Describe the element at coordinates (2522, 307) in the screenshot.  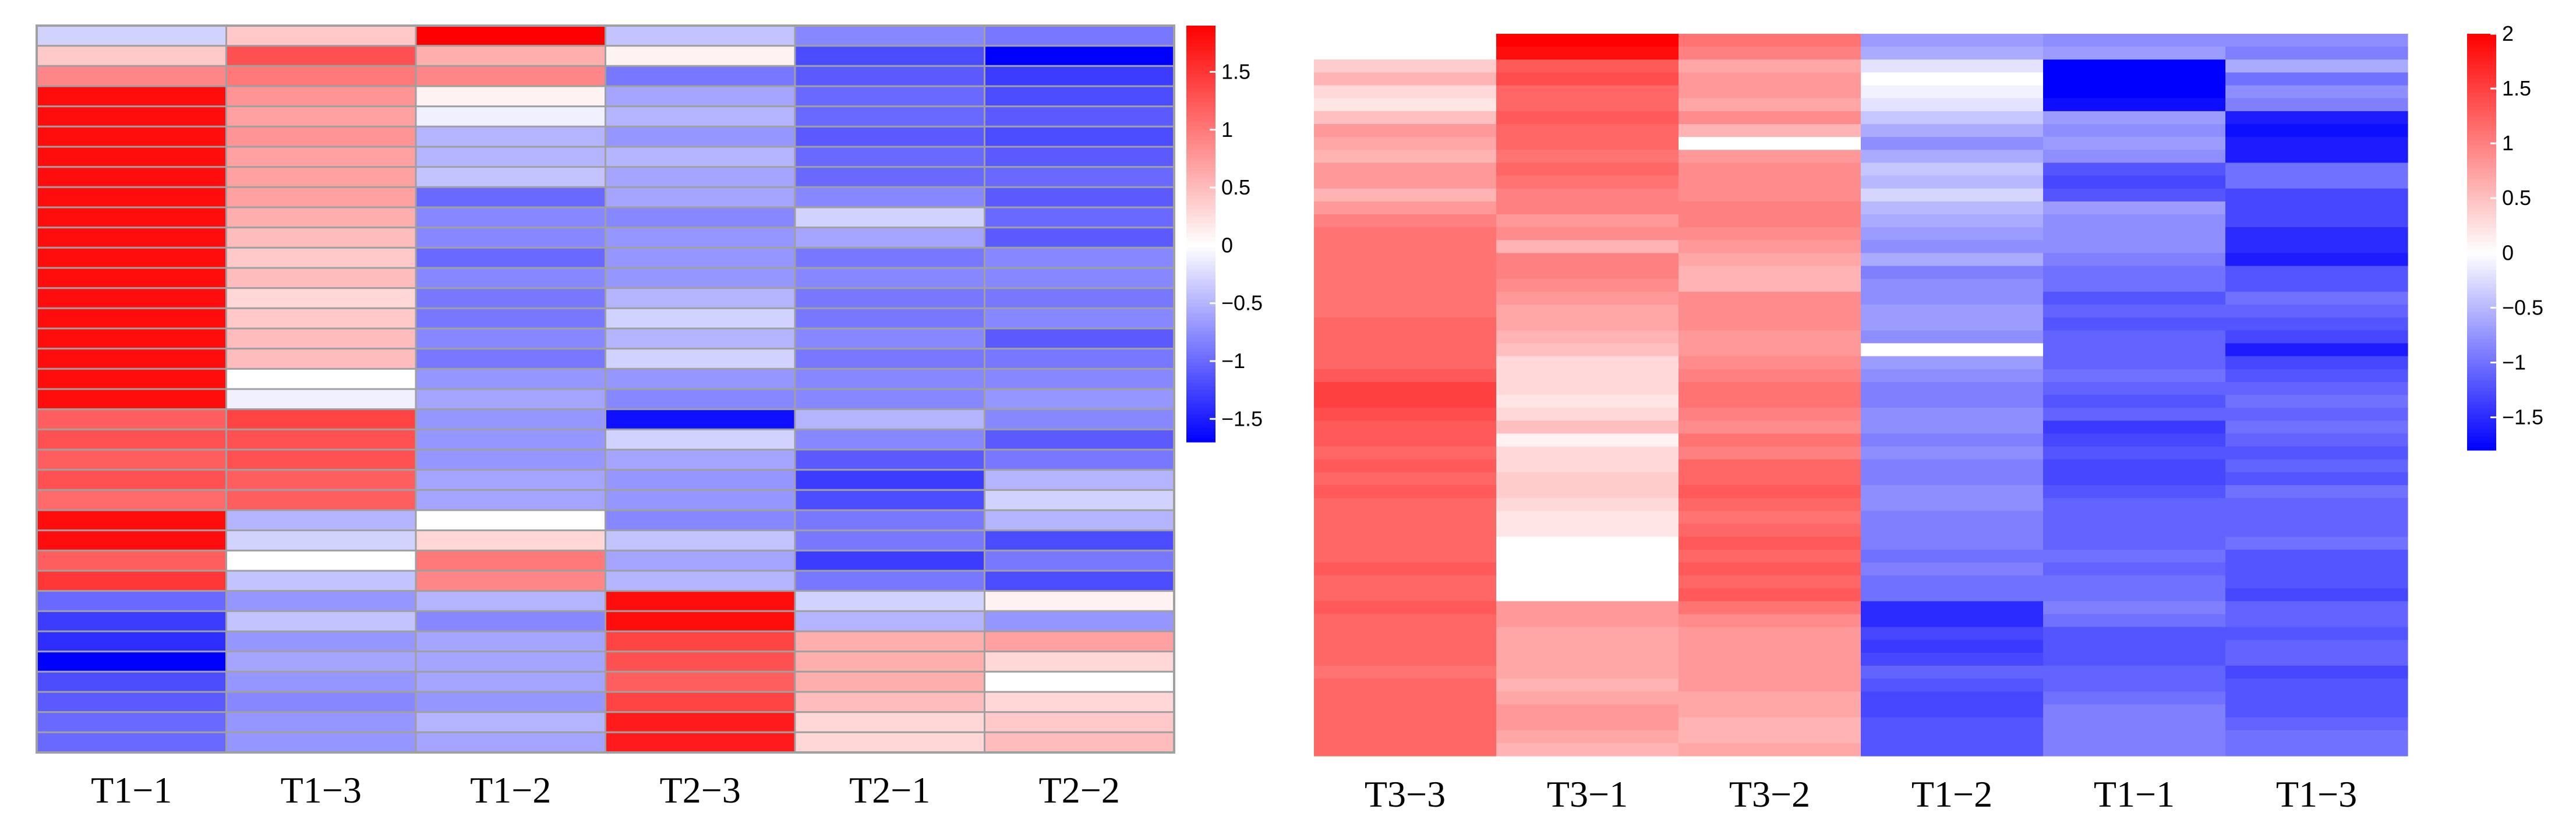
I see `color-scale-label: −0.5` at that location.